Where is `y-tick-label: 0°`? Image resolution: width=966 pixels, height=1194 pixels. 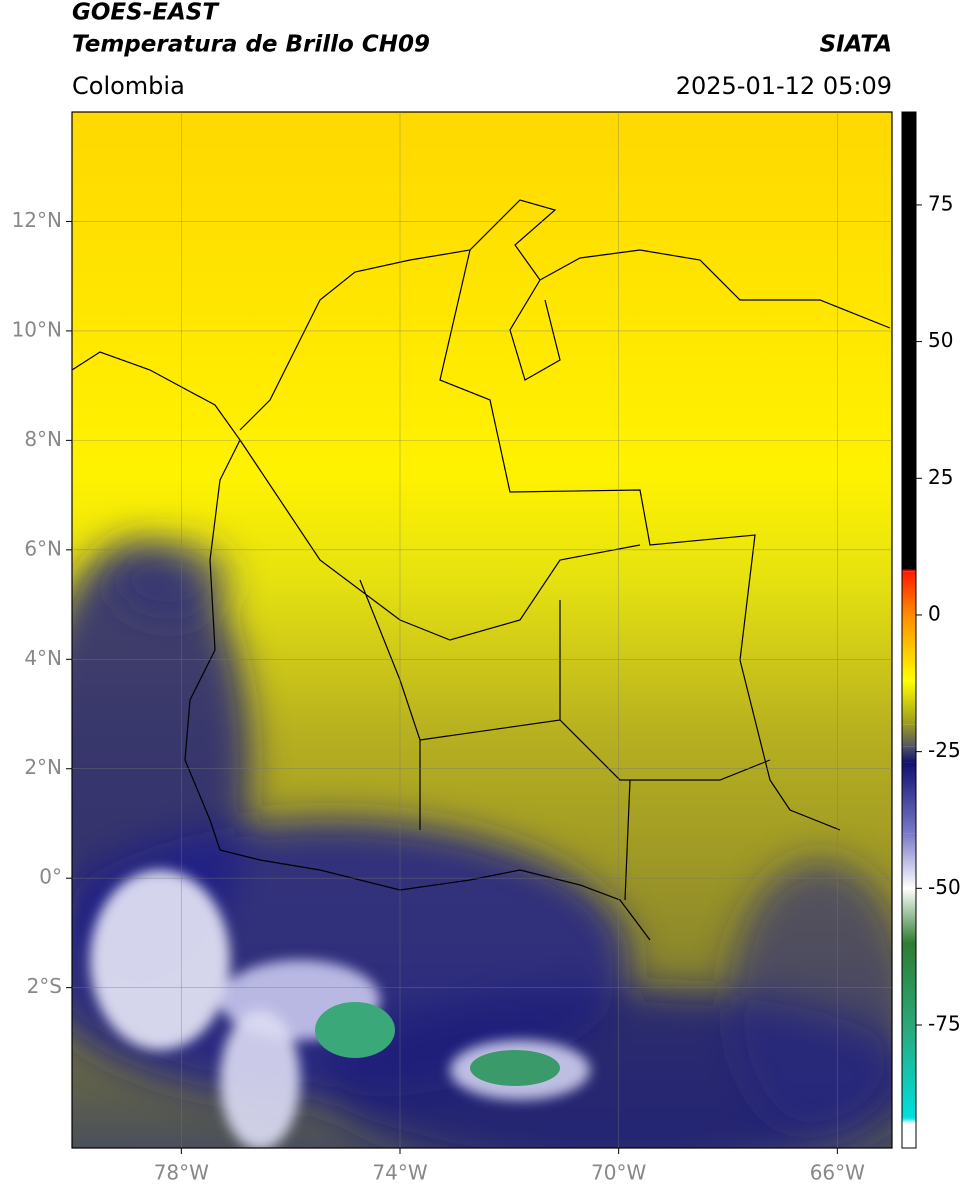
y-tick-label: 0° is located at coordinates (50, 877).